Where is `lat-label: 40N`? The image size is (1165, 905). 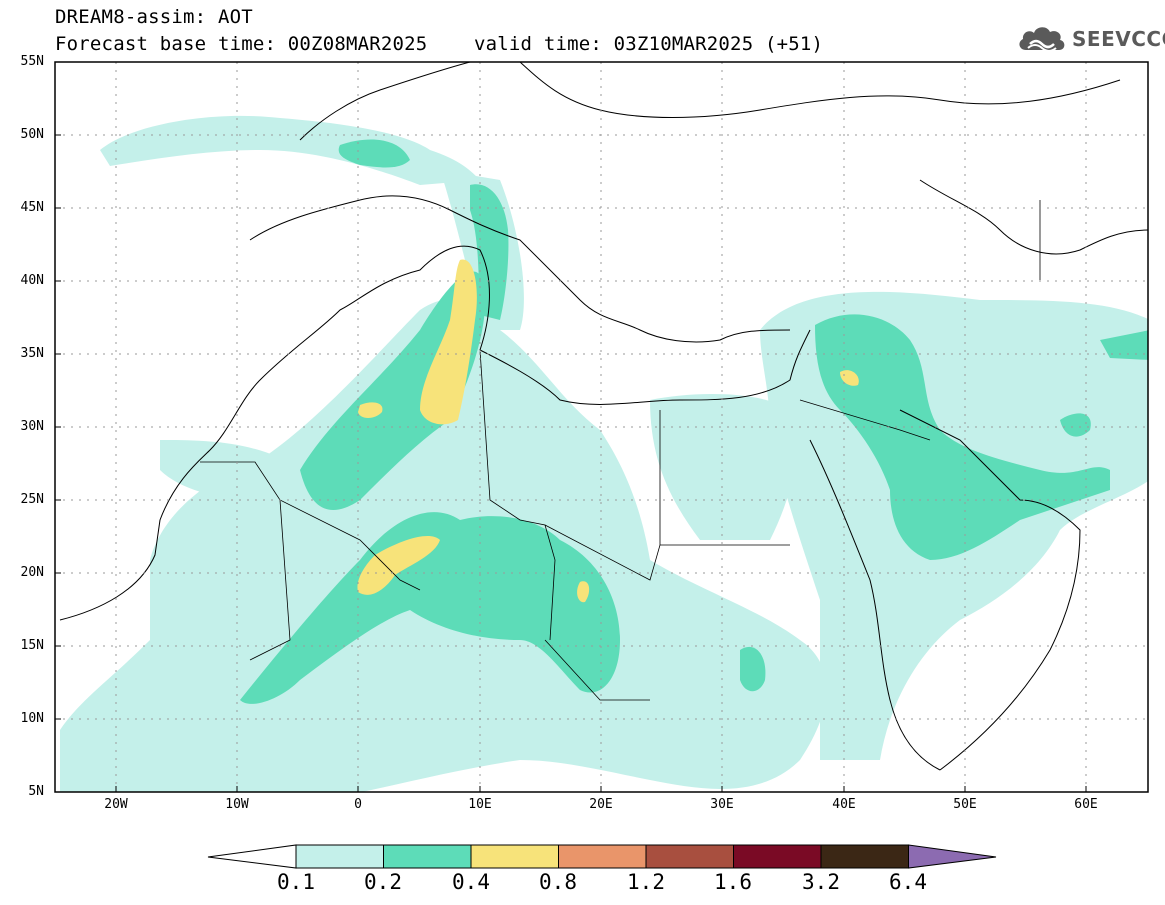
lat-label: 40N is located at coordinates (32, 280).